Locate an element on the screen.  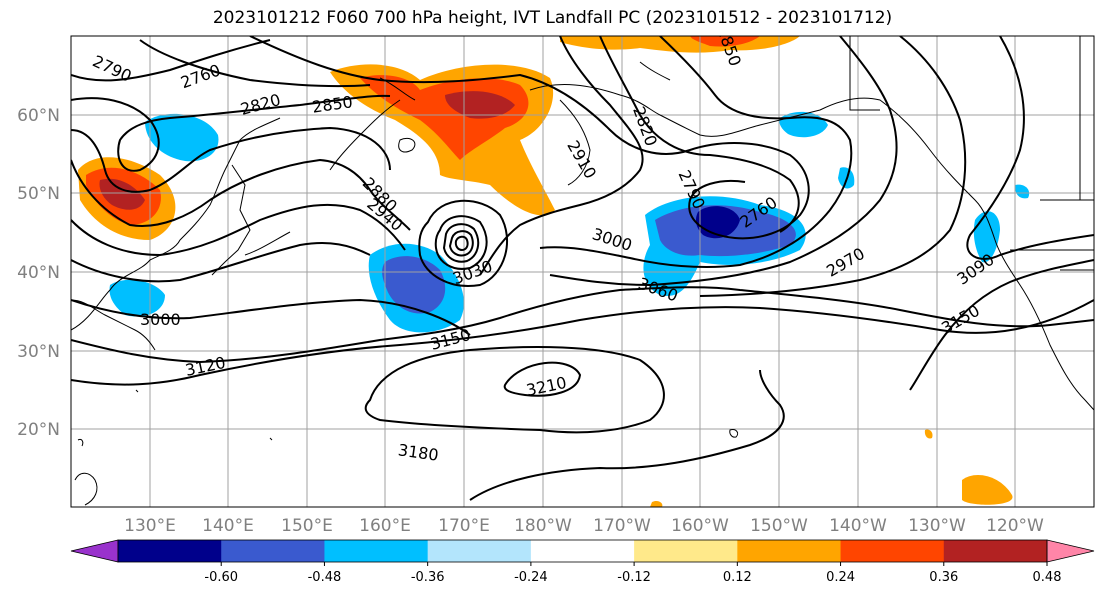
lon-label: 170°E is located at coordinates (464, 526).